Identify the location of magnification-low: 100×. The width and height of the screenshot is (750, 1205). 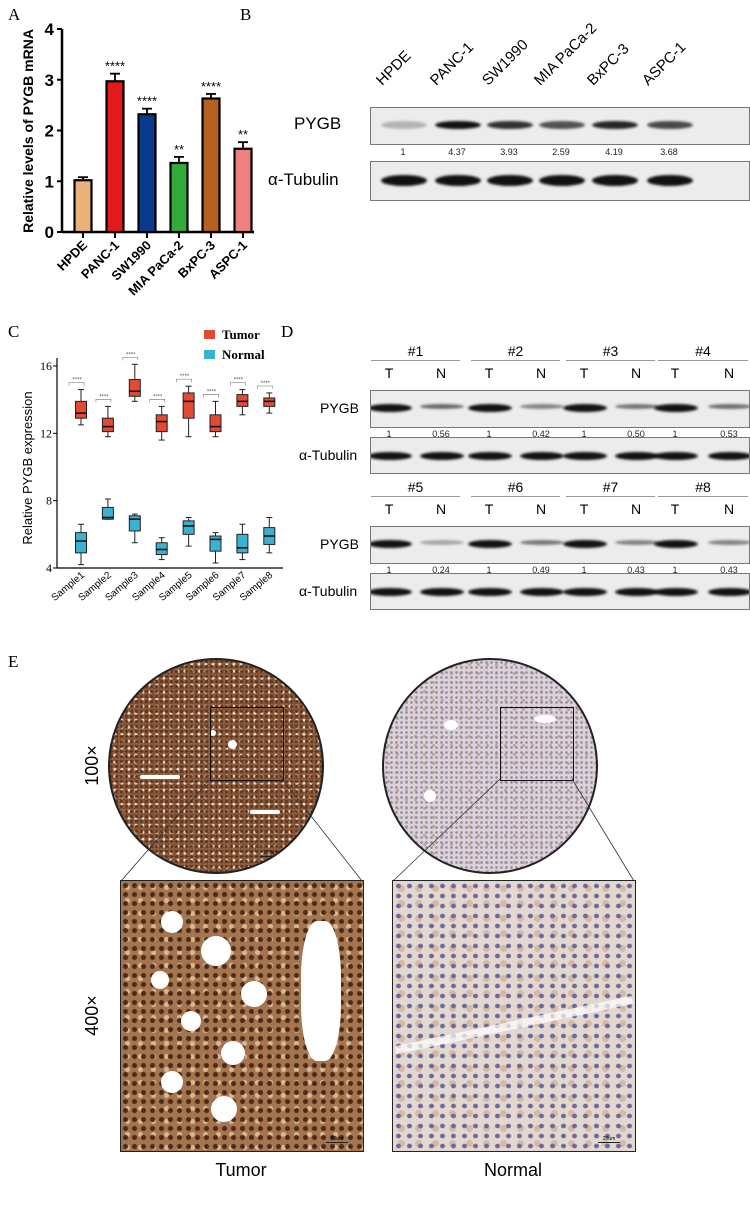
(91, 765).